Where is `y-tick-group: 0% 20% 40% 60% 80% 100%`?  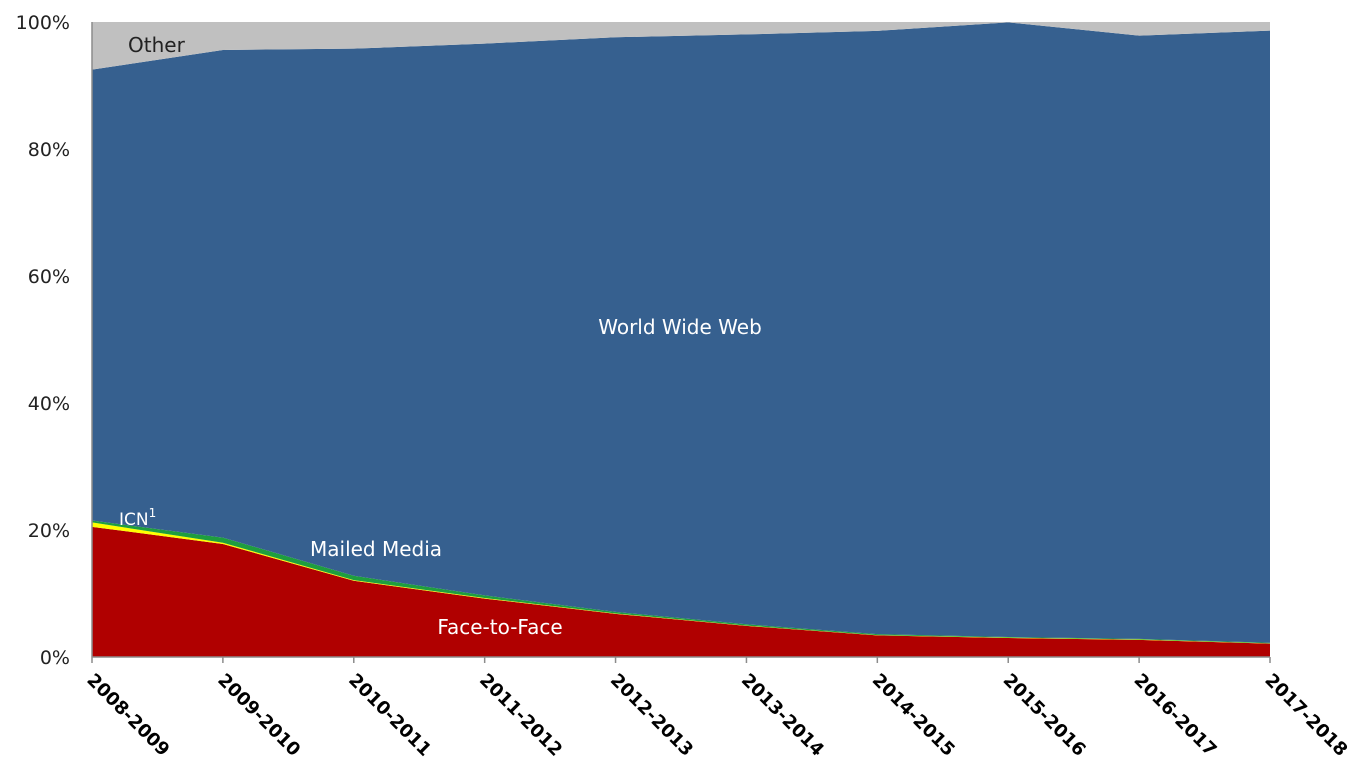
y-tick-group: 0% 20% 40% 60% 80% 100% is located at coordinates (43, 340).